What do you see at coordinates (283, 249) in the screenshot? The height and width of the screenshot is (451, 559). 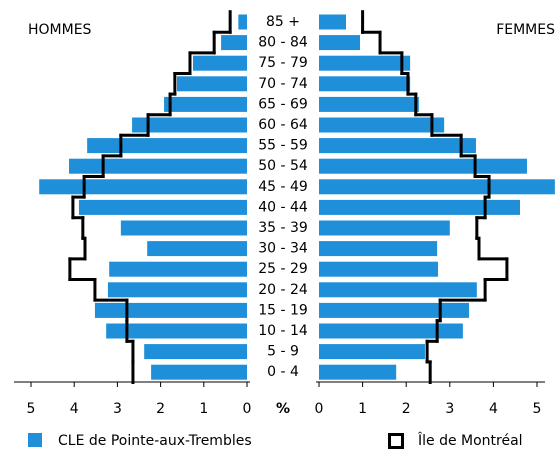 I see `age-label: 30 - 34` at bounding box center [283, 249].